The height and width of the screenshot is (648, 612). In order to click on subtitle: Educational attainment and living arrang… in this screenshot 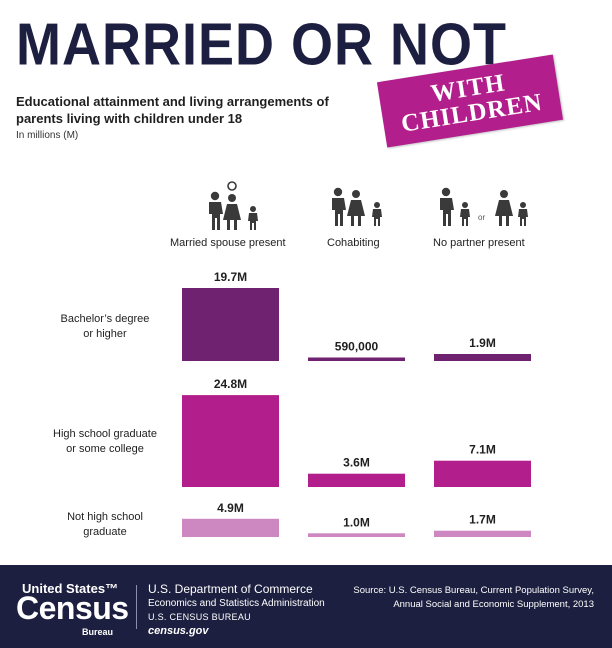, I will do `click(172, 110)`.